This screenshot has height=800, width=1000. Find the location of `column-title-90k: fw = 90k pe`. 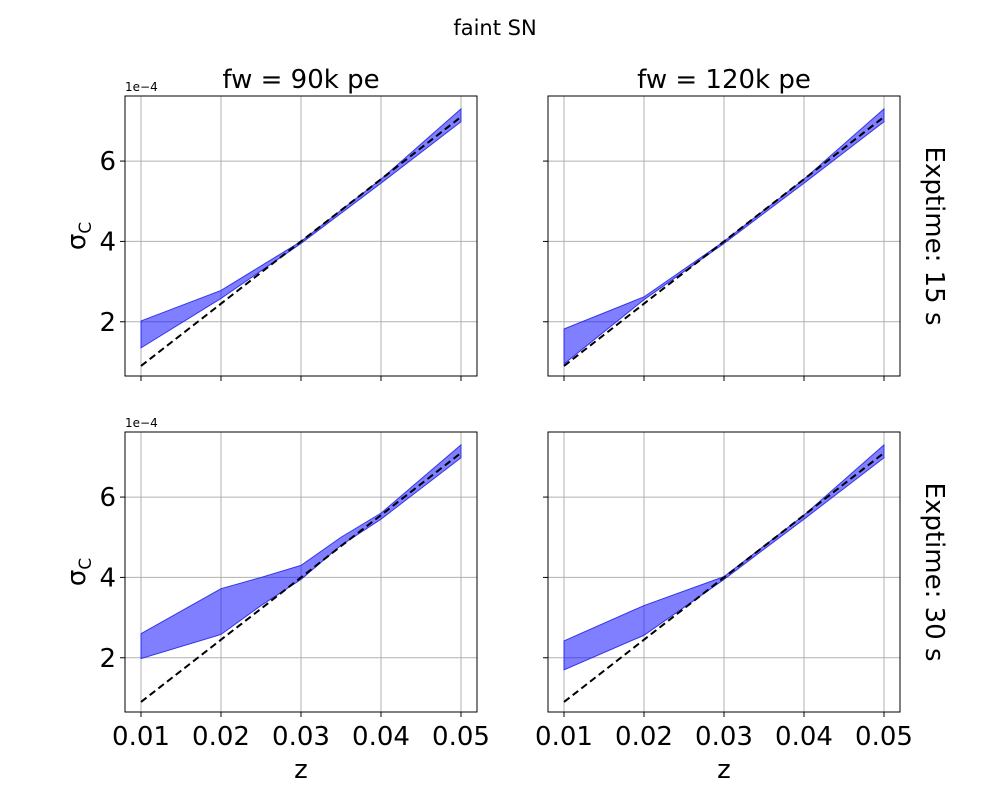

column-title-90k: fw = 90k pe is located at coordinates (300, 80).